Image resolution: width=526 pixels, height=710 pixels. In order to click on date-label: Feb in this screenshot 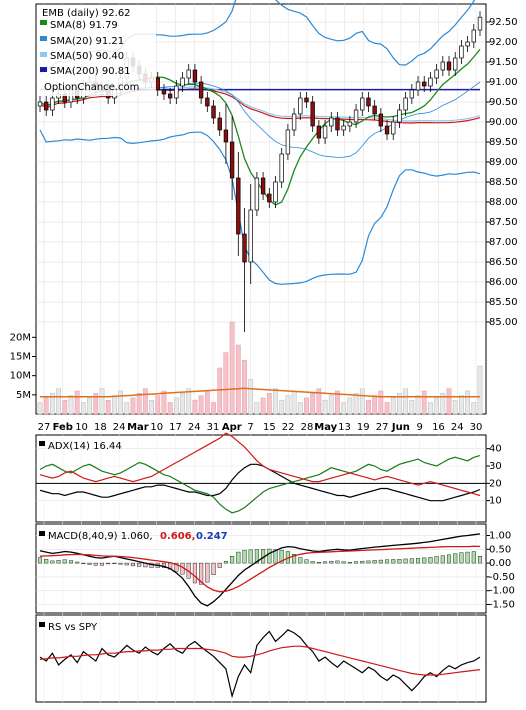, I will do `click(63, 427)`.